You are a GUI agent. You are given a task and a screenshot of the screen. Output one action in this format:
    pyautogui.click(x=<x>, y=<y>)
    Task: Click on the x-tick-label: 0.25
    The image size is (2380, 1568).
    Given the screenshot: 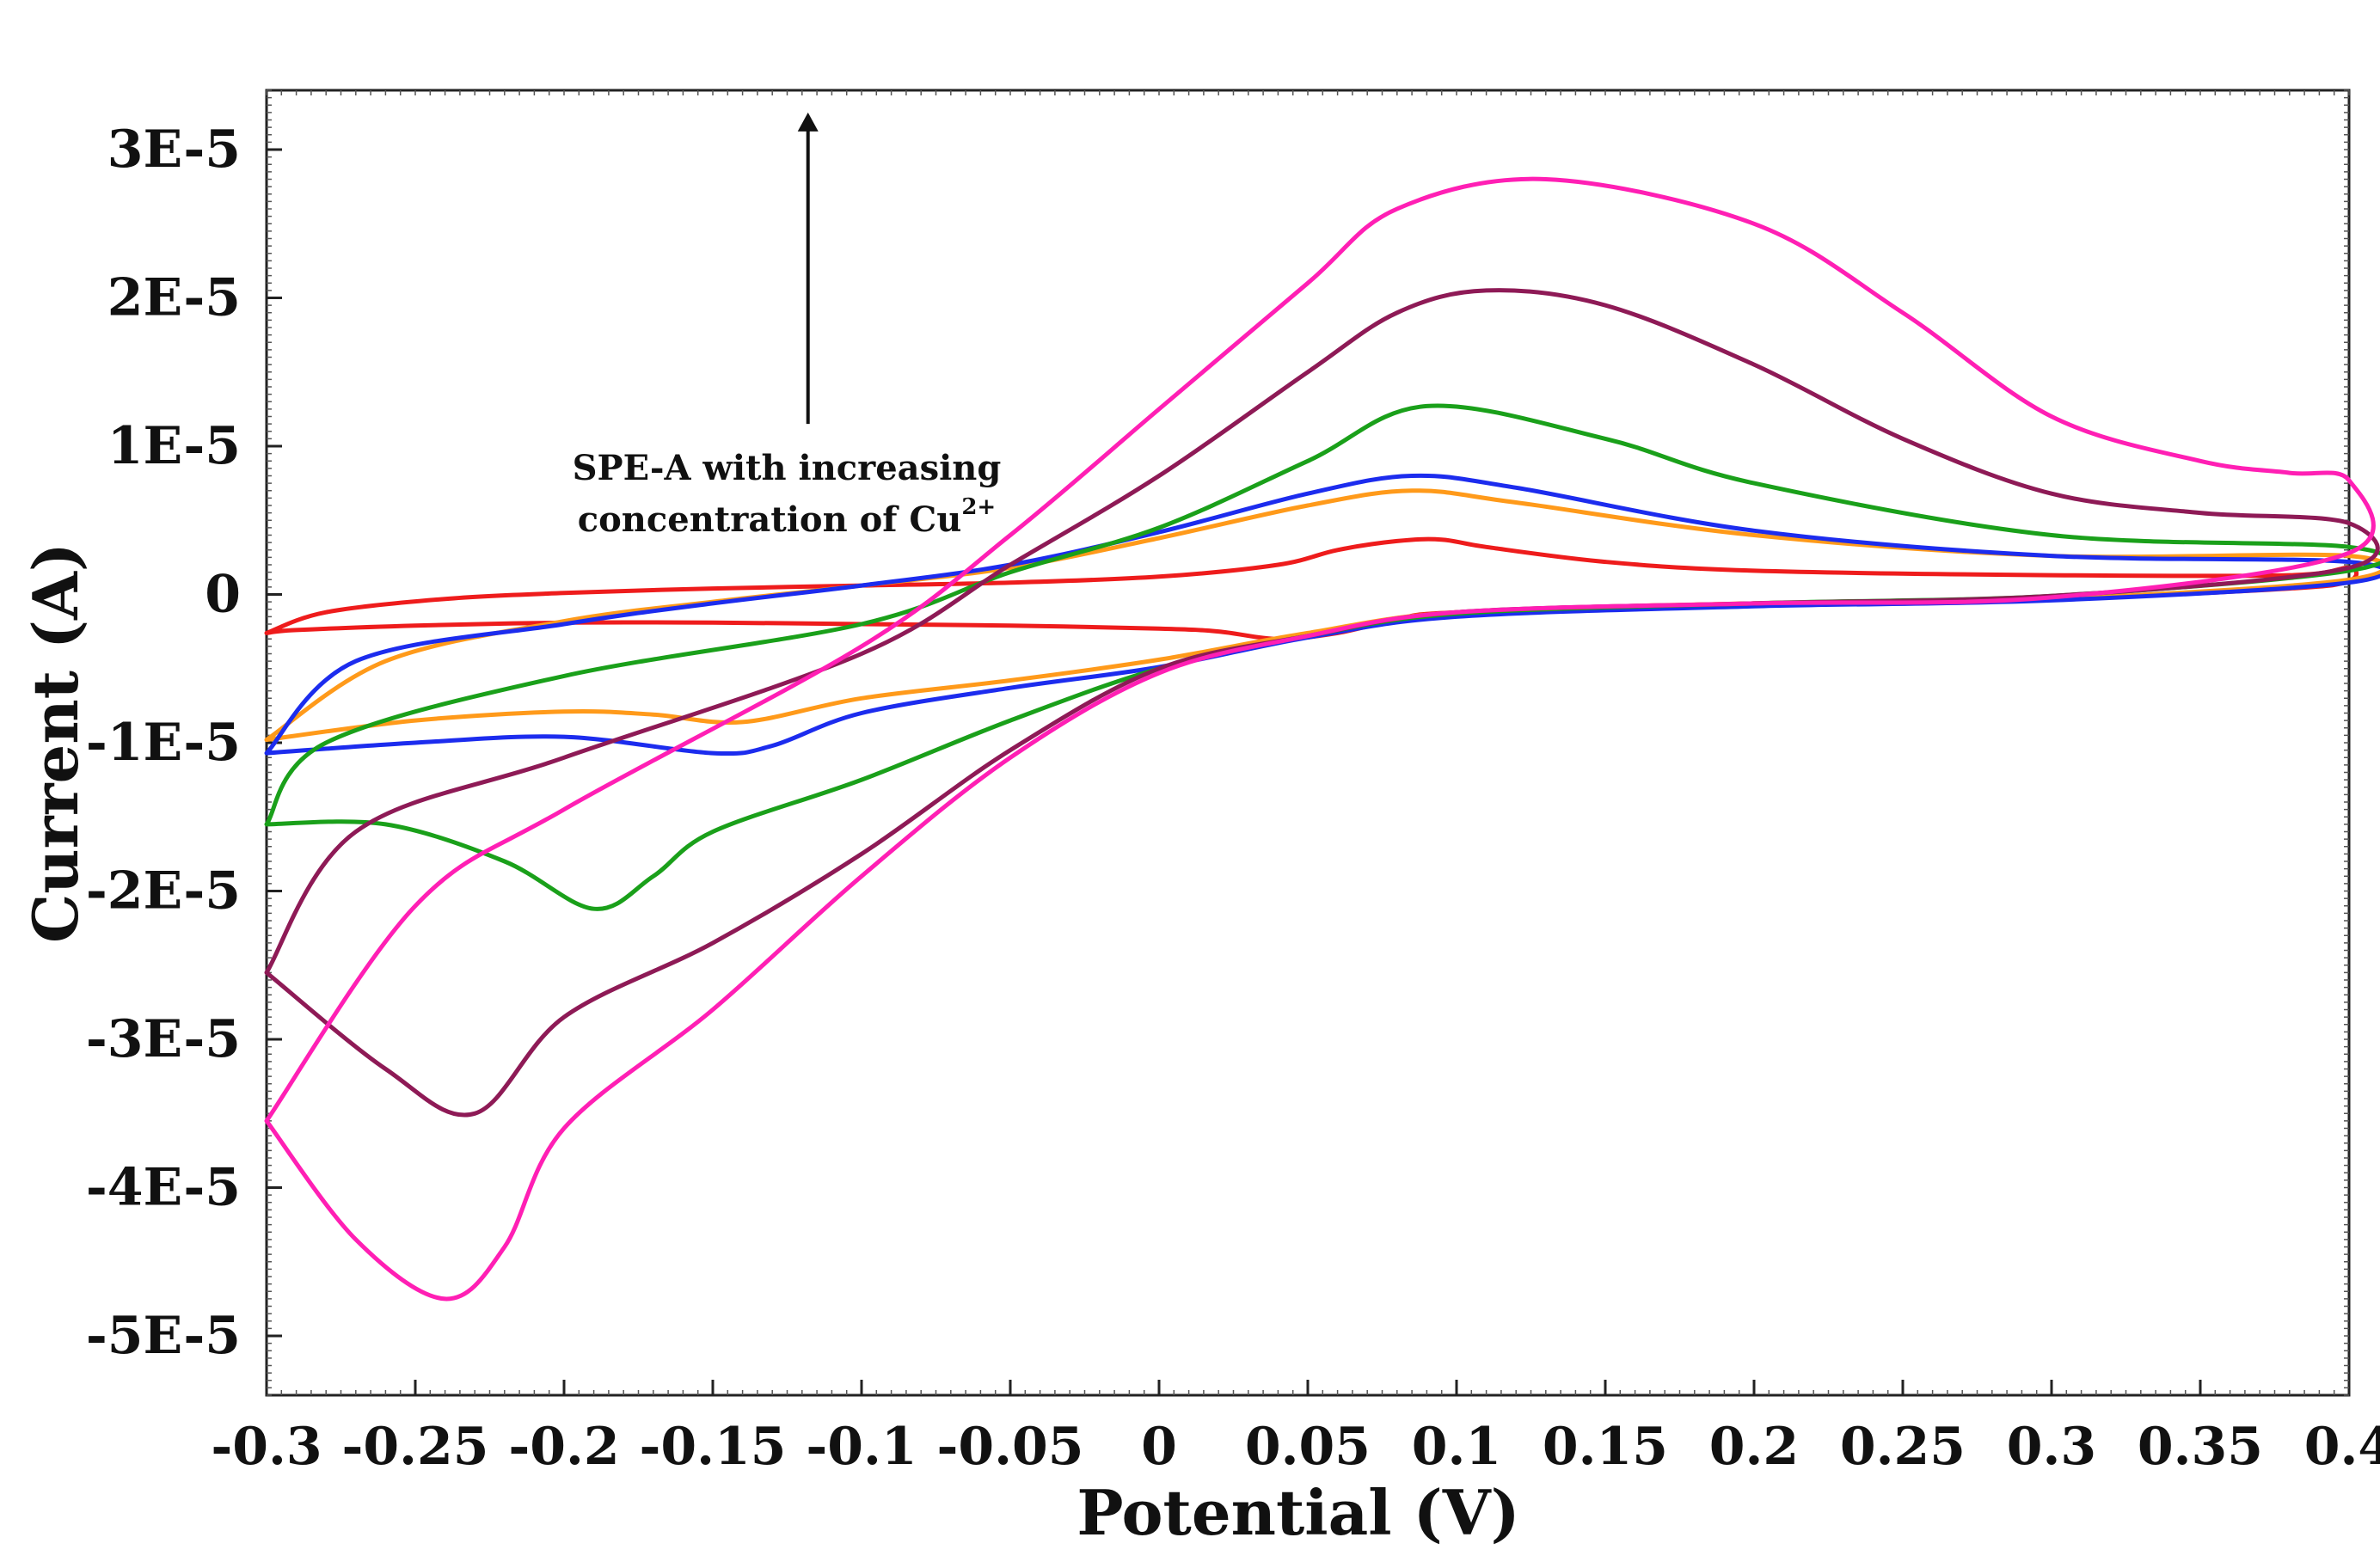 What is the action you would take?
    pyautogui.click(x=1903, y=1447)
    